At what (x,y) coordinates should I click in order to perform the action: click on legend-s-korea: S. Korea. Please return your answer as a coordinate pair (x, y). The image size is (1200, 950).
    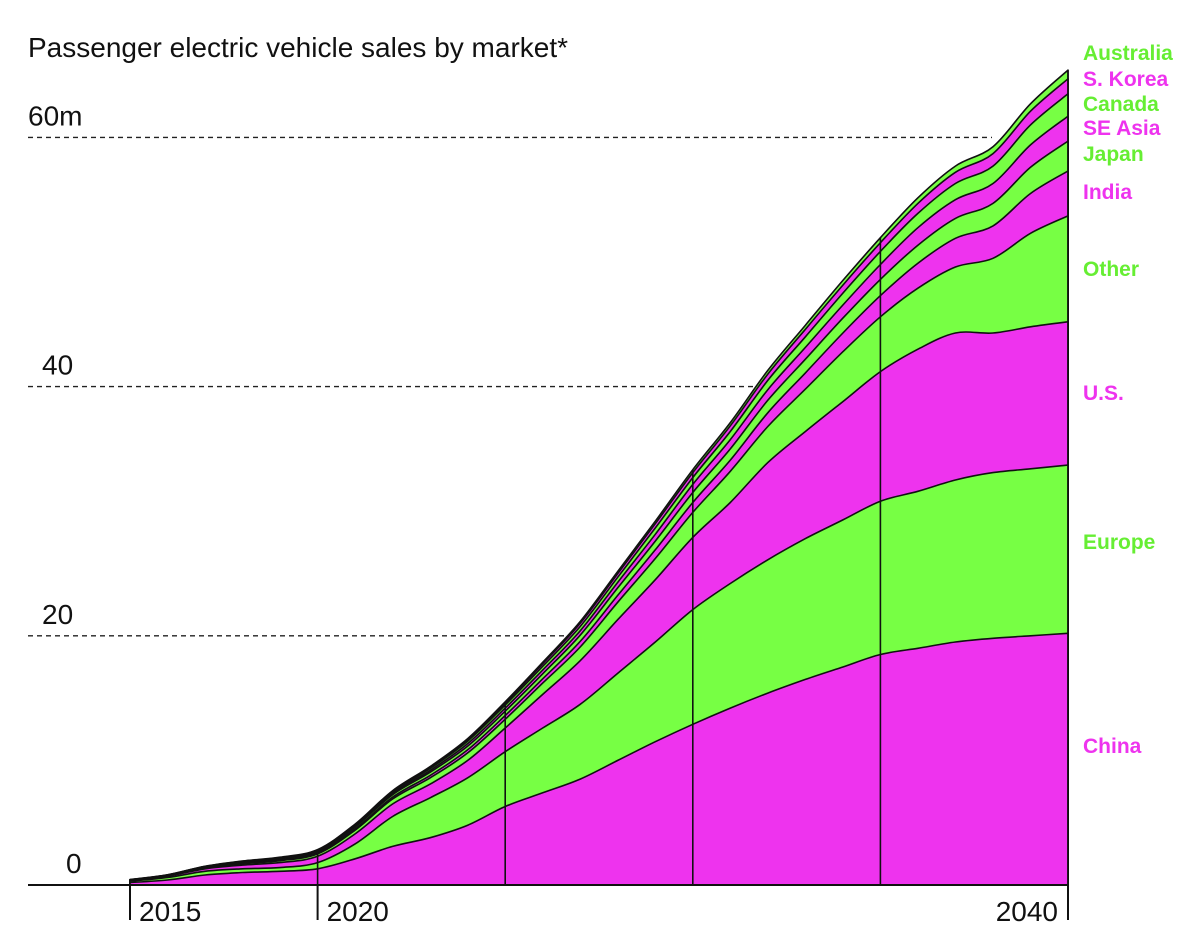
    Looking at the image, I should click on (1126, 79).